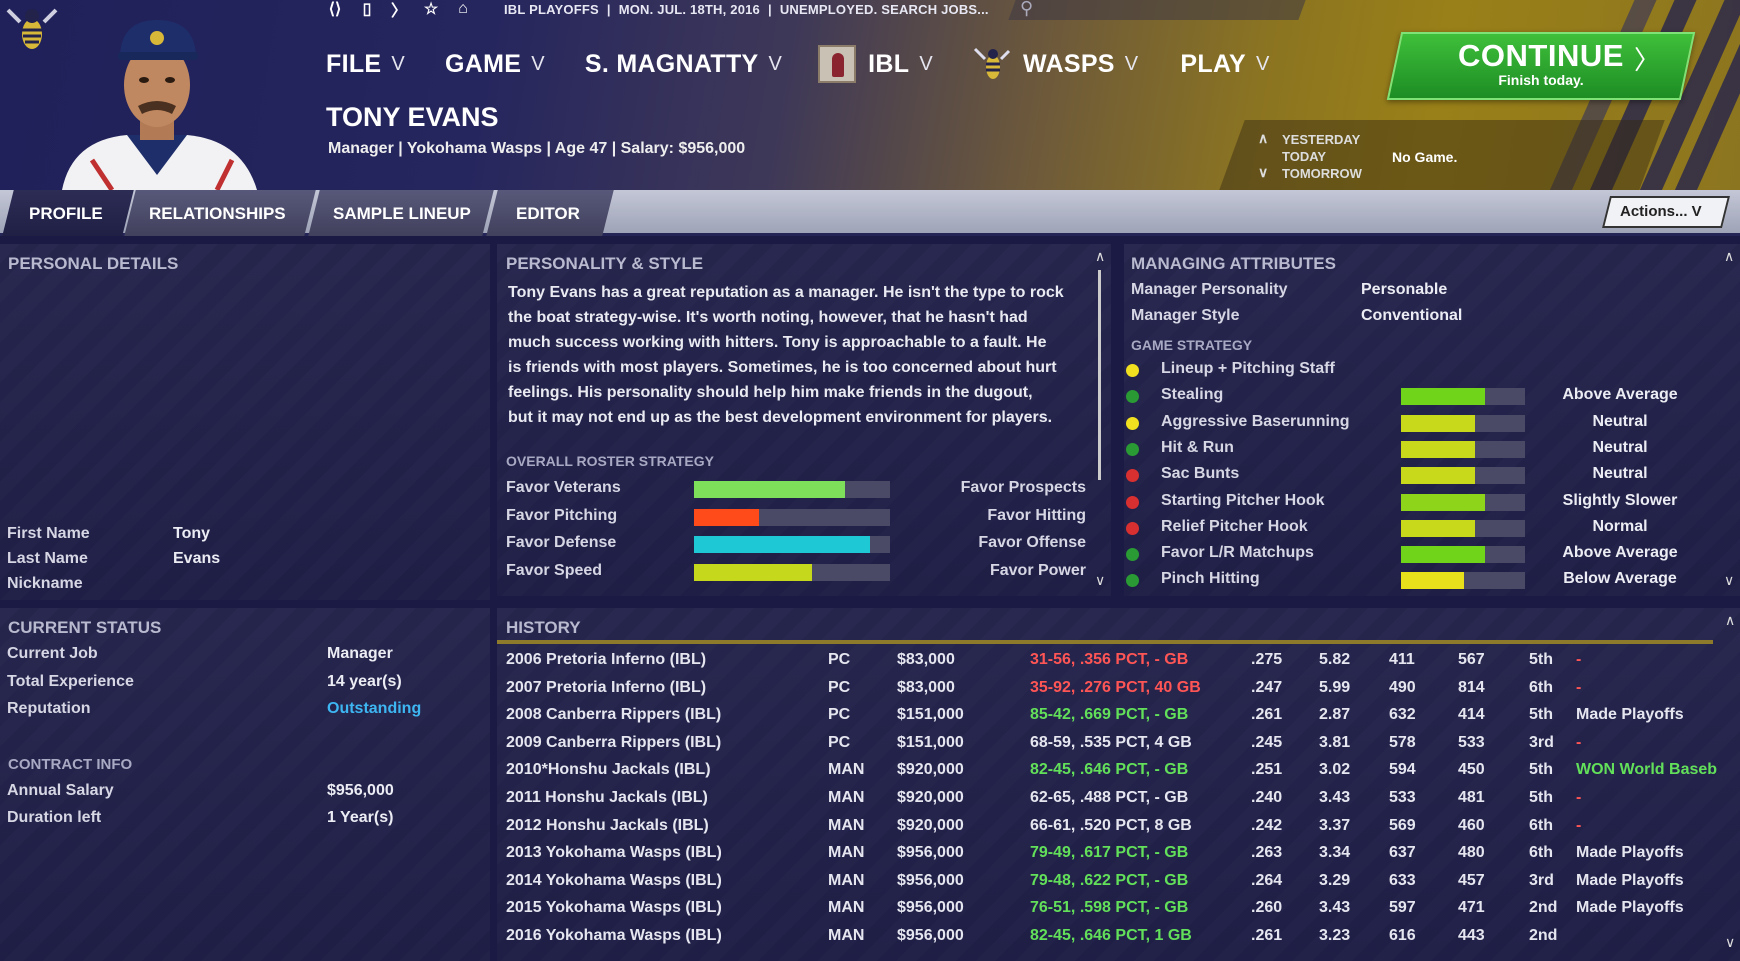  What do you see at coordinates (398, 11) in the screenshot?
I see `forward-icon: 〉` at bounding box center [398, 11].